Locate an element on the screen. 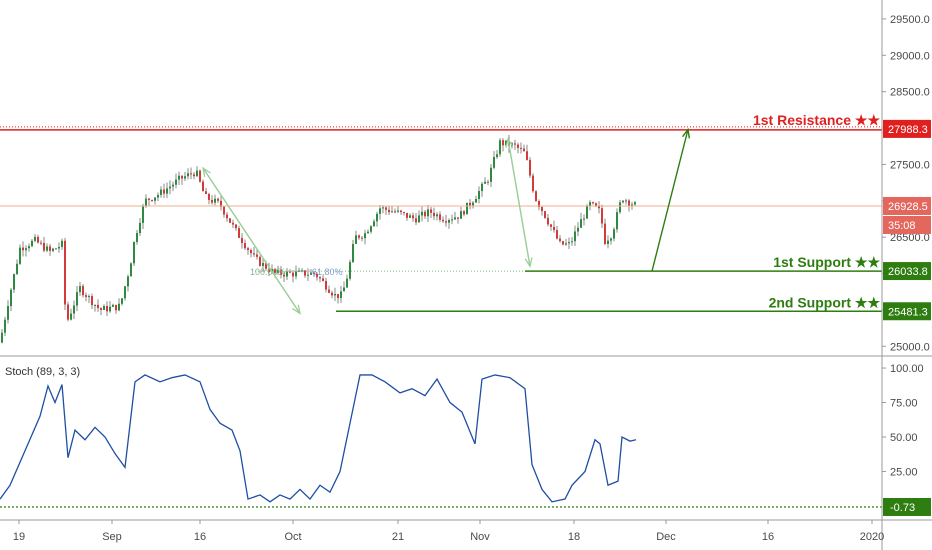  price-tag-label: 25481.3 is located at coordinates (908, 312).